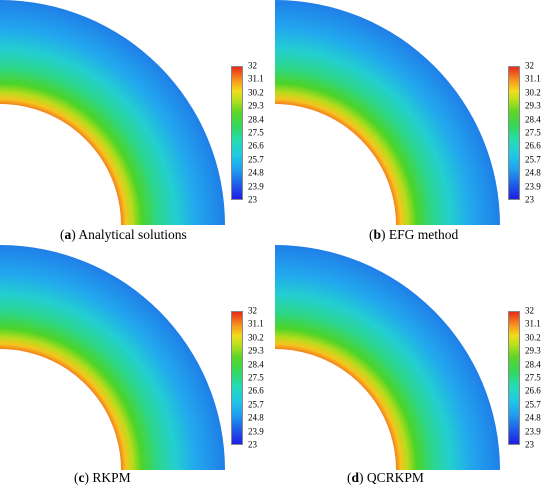 The height and width of the screenshot is (491, 550). What do you see at coordinates (81, 477) in the screenshot?
I see `panel-letter: c` at bounding box center [81, 477].